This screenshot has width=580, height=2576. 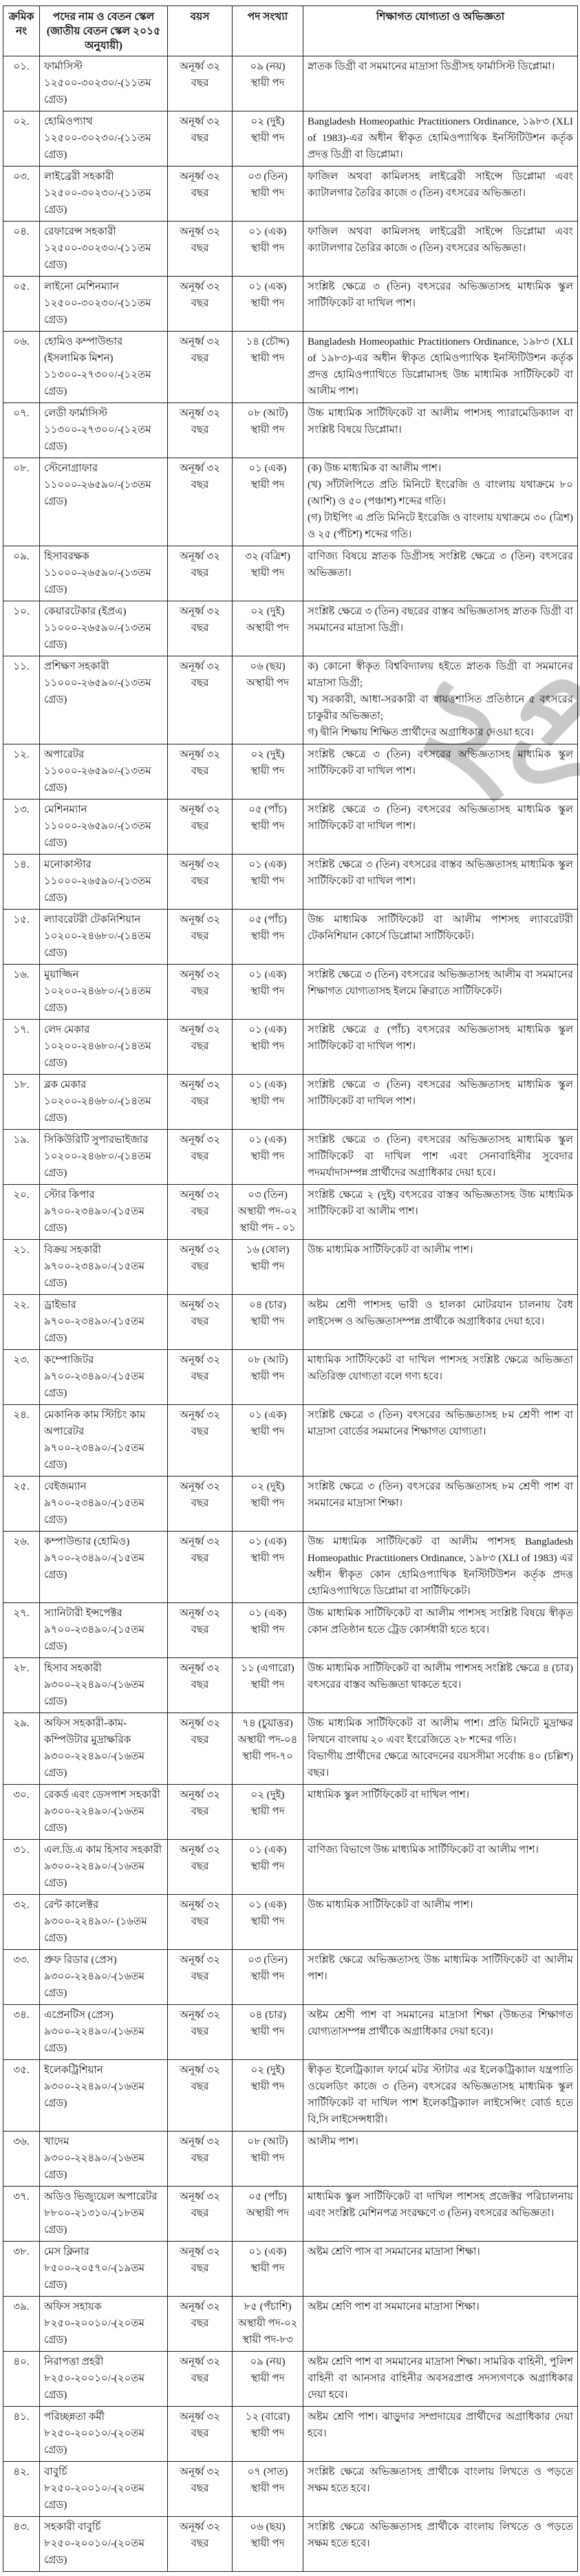 What do you see at coordinates (21, 1977) in the screenshot?
I see `serial-cell: ৩৩.` at bounding box center [21, 1977].